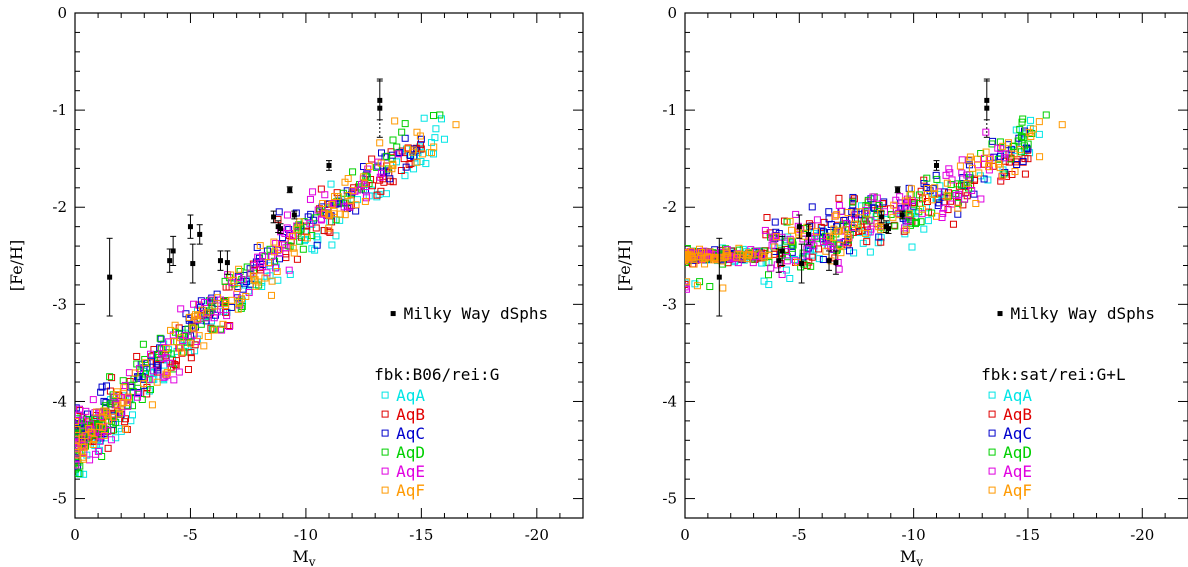 Image resolution: width=1188 pixels, height=567 pixels. Describe the element at coordinates (59, 401) in the screenshot. I see `y-tick-label: -4` at that location.